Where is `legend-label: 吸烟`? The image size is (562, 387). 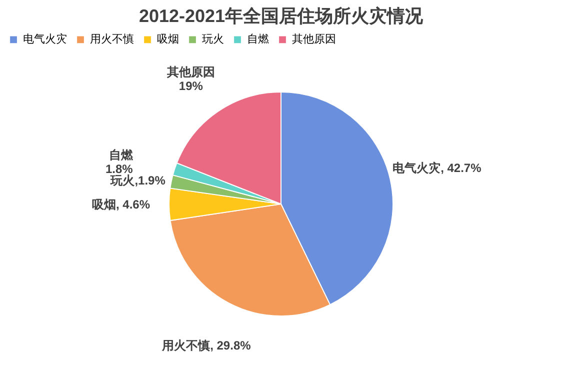 legend-label: 吸烟 is located at coordinates (168, 40).